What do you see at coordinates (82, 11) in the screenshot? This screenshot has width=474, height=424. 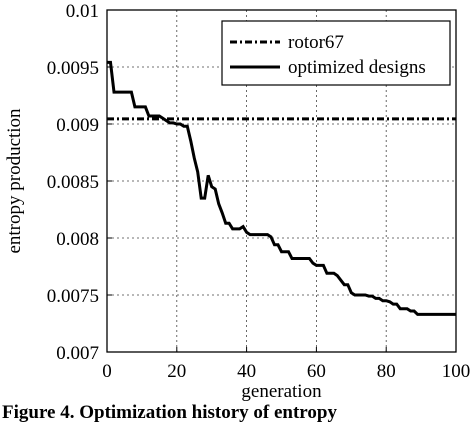 I see `y-tick-label: 0.01` at bounding box center [82, 11].